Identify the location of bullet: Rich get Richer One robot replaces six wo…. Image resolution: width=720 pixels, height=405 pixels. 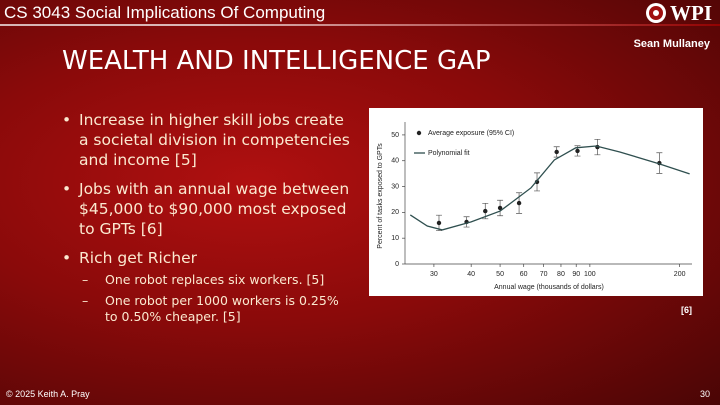
(207, 286).